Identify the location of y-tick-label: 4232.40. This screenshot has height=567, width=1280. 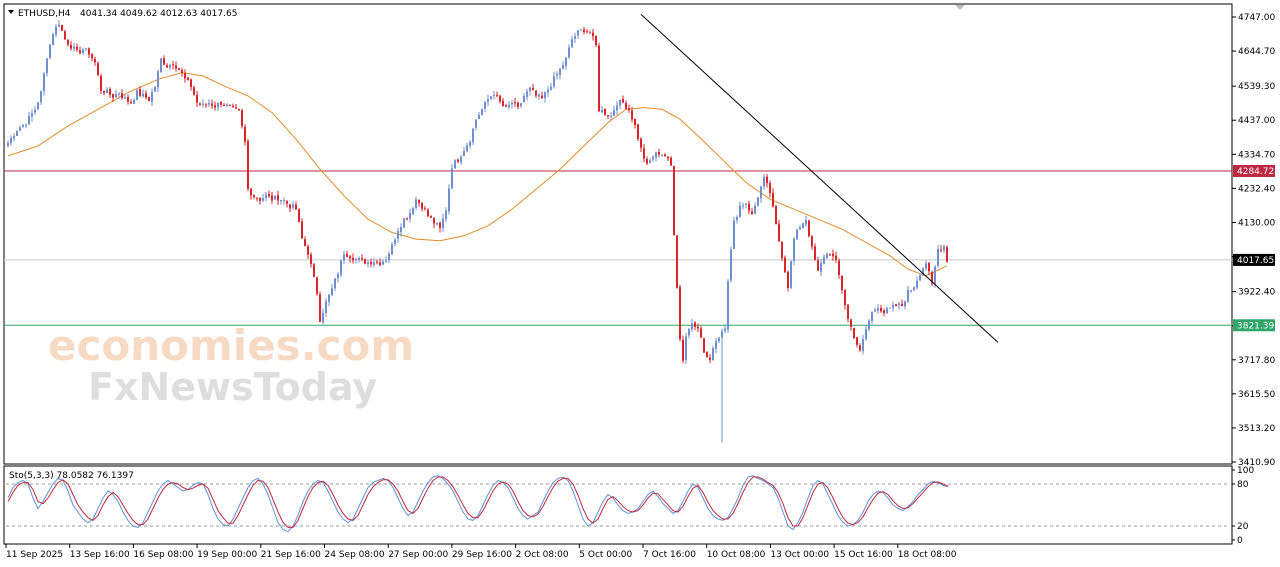
(1256, 189).